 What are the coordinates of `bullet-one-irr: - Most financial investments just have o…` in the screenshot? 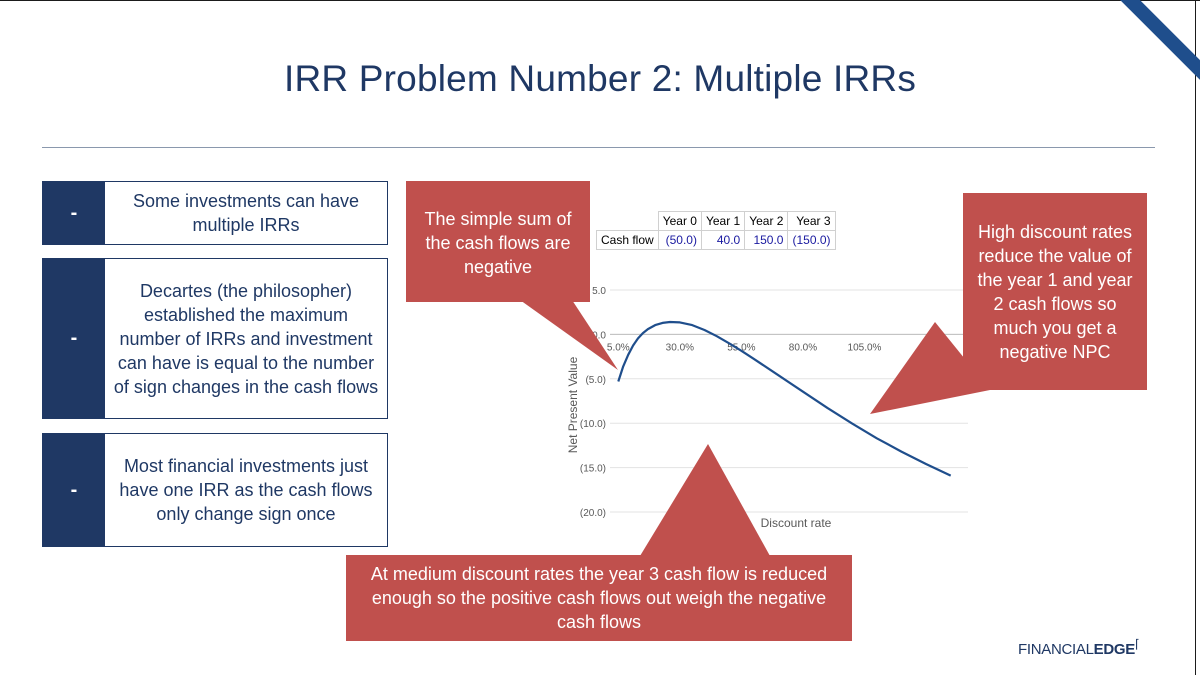 It's located at (215, 490).